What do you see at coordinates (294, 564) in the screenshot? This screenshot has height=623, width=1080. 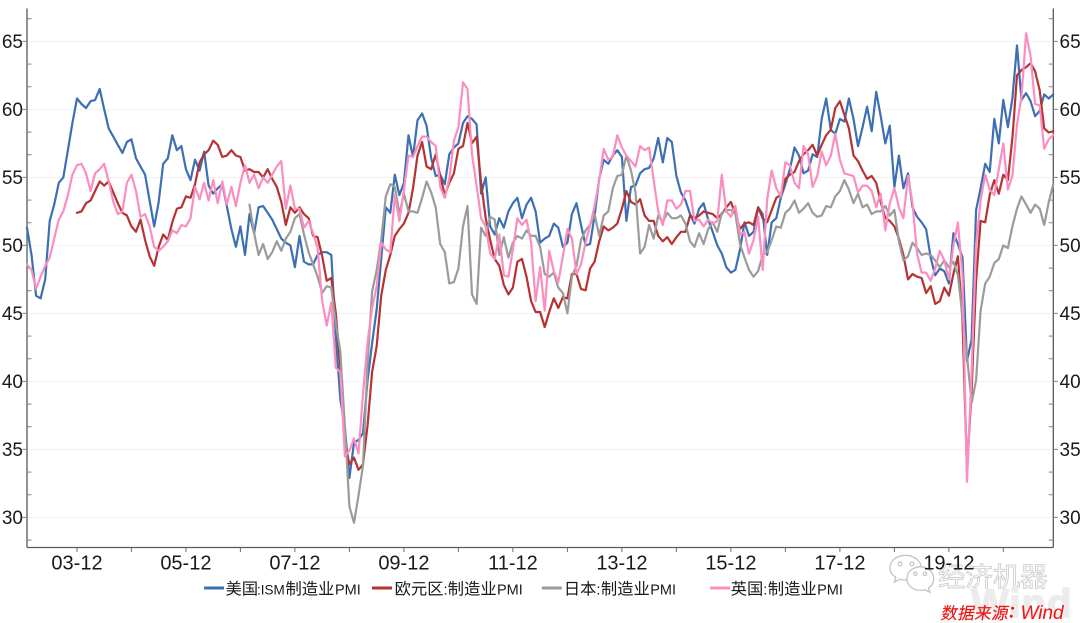 I see `svg-text: 07-12` at bounding box center [294, 564].